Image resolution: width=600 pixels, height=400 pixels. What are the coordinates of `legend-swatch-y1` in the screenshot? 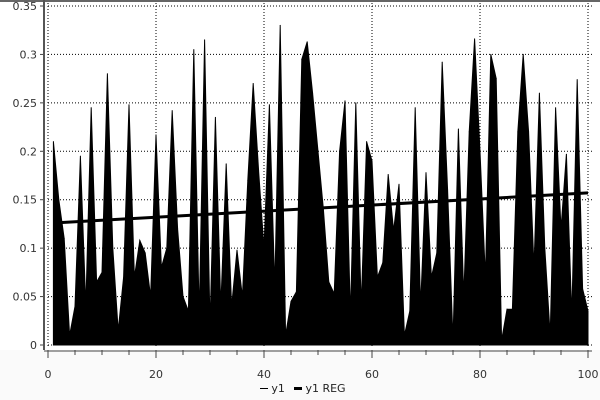 It's located at (264, 388).